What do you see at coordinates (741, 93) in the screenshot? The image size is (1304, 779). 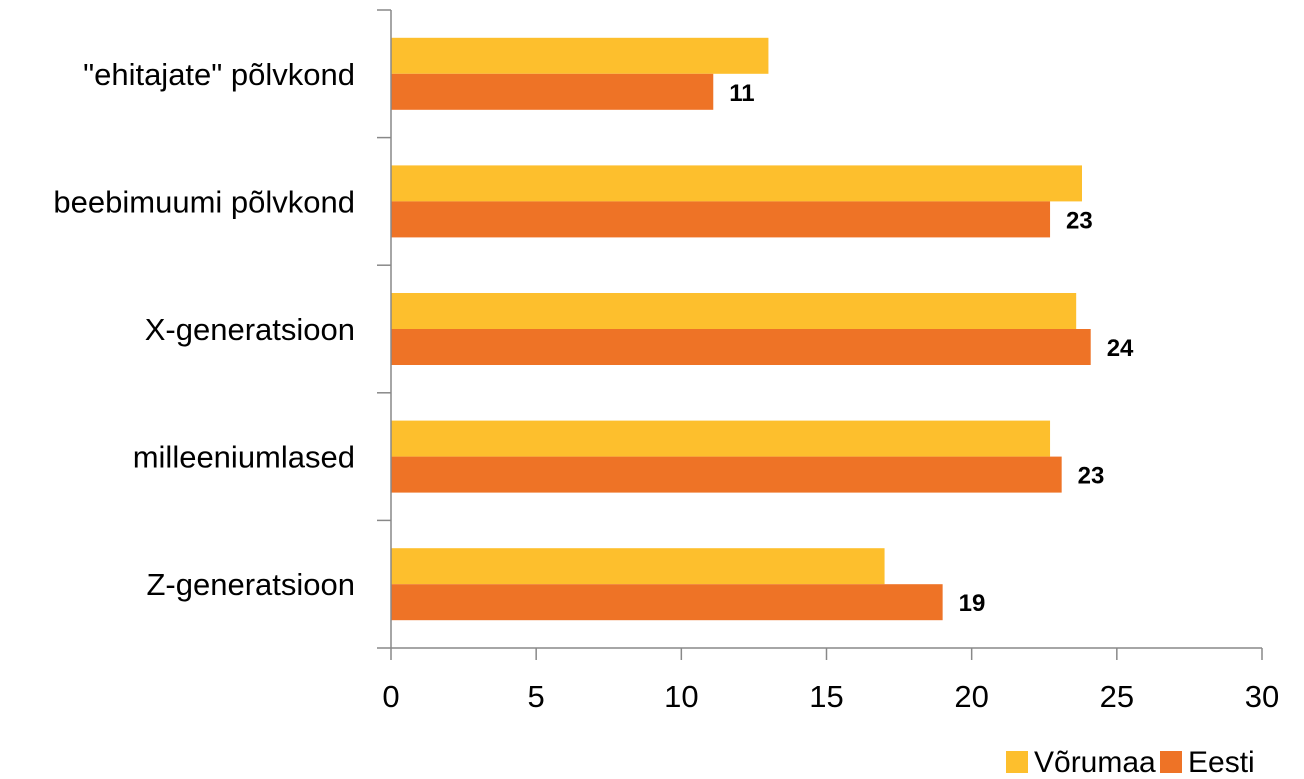 I see `data-label-0: 11` at bounding box center [741, 93].